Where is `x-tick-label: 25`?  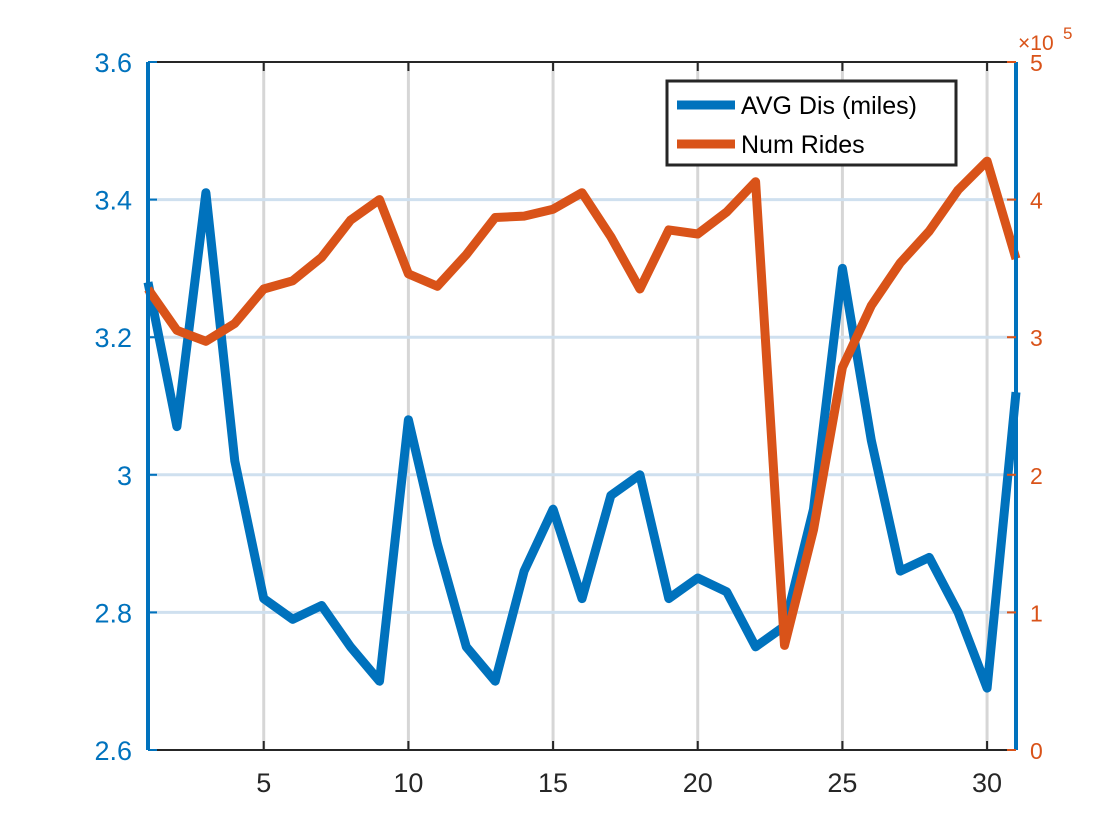 x-tick-label: 25 is located at coordinates (842, 783).